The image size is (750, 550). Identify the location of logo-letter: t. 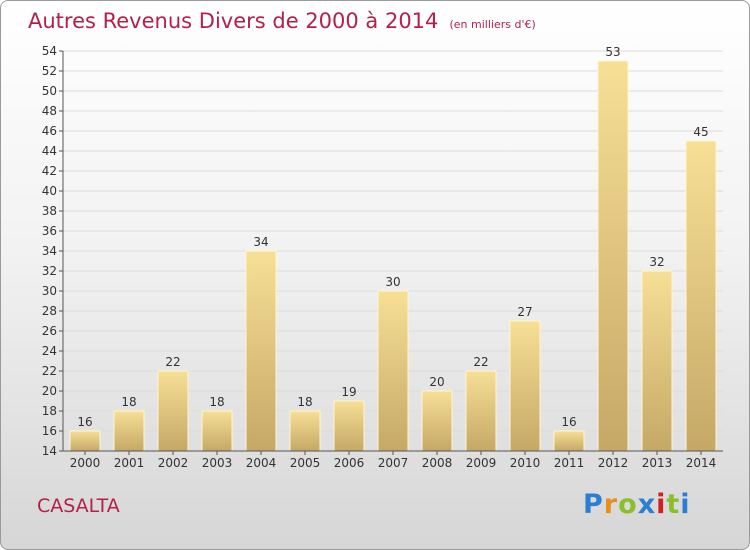
(673, 504).